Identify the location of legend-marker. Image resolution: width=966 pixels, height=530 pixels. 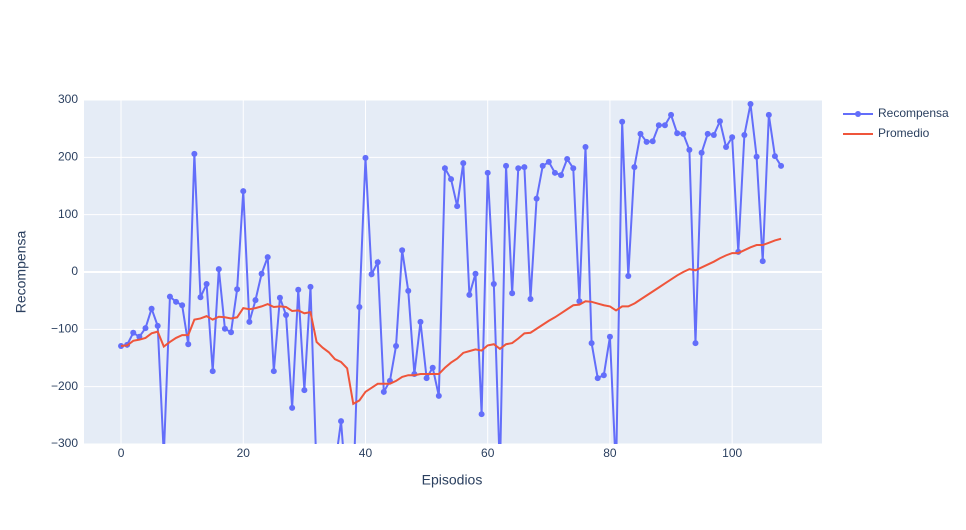
(858, 114).